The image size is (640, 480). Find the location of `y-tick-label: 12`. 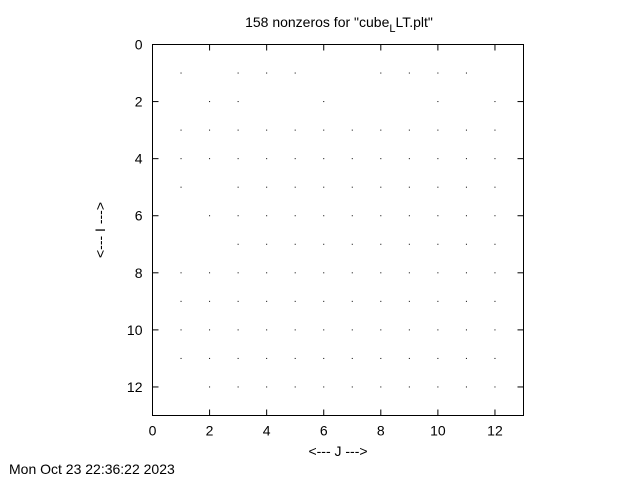

y-tick-label: 12 is located at coordinates (135, 387).